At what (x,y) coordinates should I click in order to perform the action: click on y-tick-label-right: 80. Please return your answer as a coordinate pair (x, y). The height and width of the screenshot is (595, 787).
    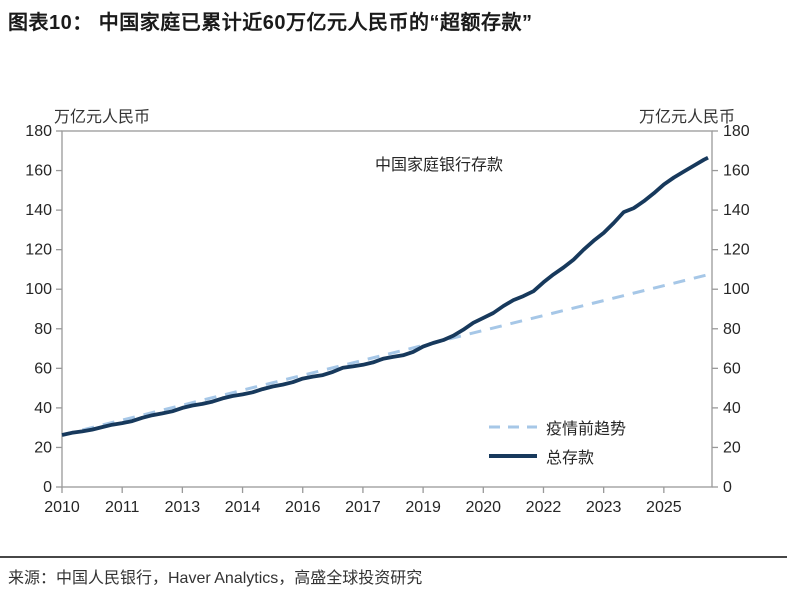
    Looking at the image, I should click on (732, 329).